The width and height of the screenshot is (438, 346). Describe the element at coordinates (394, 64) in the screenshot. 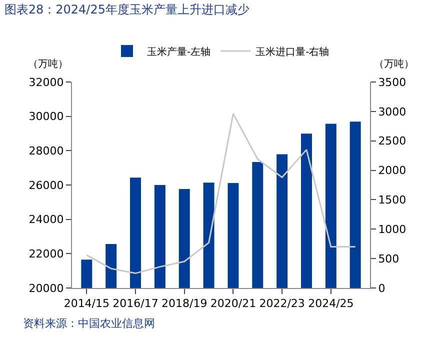

I see `y2-axis-title: （万吨）` at that location.